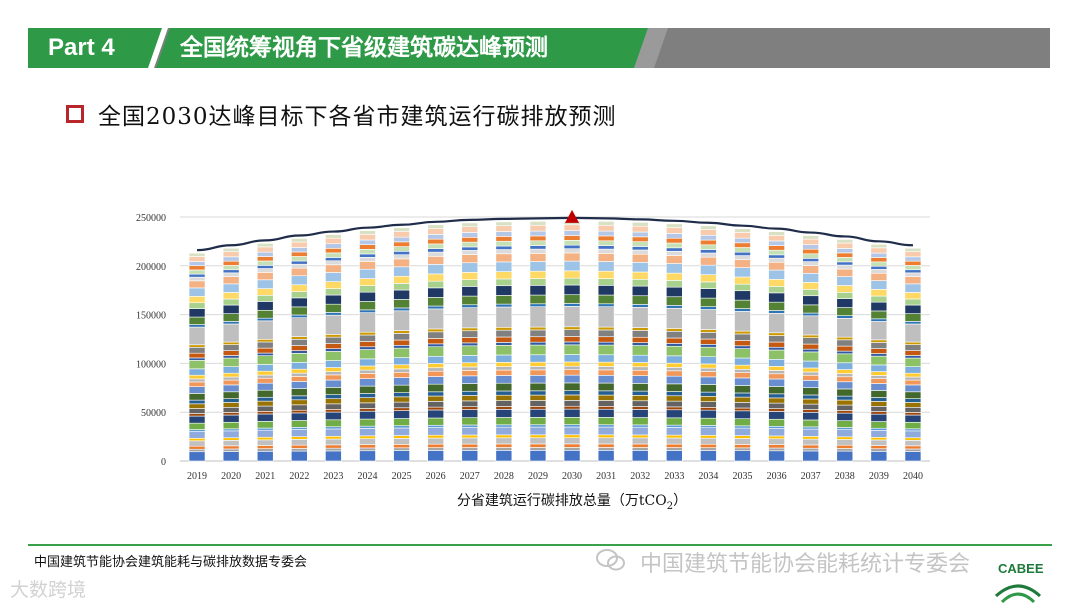  I want to click on x-tick-label: 2022, so click(299, 476).